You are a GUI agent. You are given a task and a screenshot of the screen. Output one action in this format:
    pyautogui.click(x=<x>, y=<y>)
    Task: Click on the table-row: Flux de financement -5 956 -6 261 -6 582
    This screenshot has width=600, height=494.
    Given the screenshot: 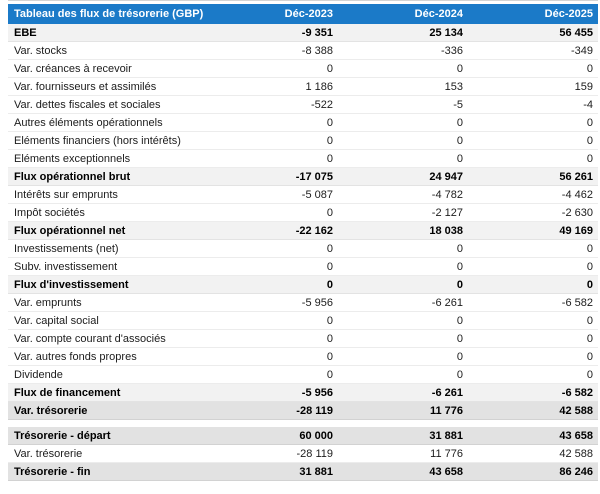 What is the action you would take?
    pyautogui.click(x=303, y=392)
    